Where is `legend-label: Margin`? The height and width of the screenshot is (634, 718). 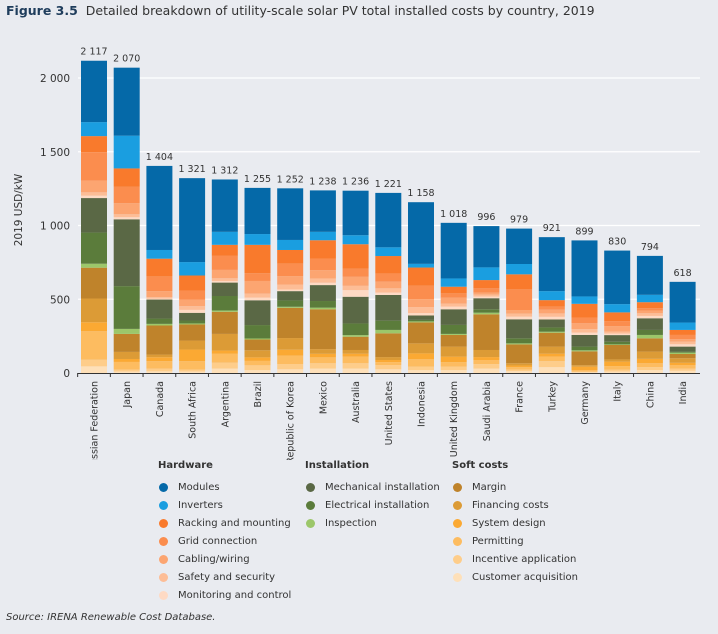 legend-label: Margin is located at coordinates (489, 487).